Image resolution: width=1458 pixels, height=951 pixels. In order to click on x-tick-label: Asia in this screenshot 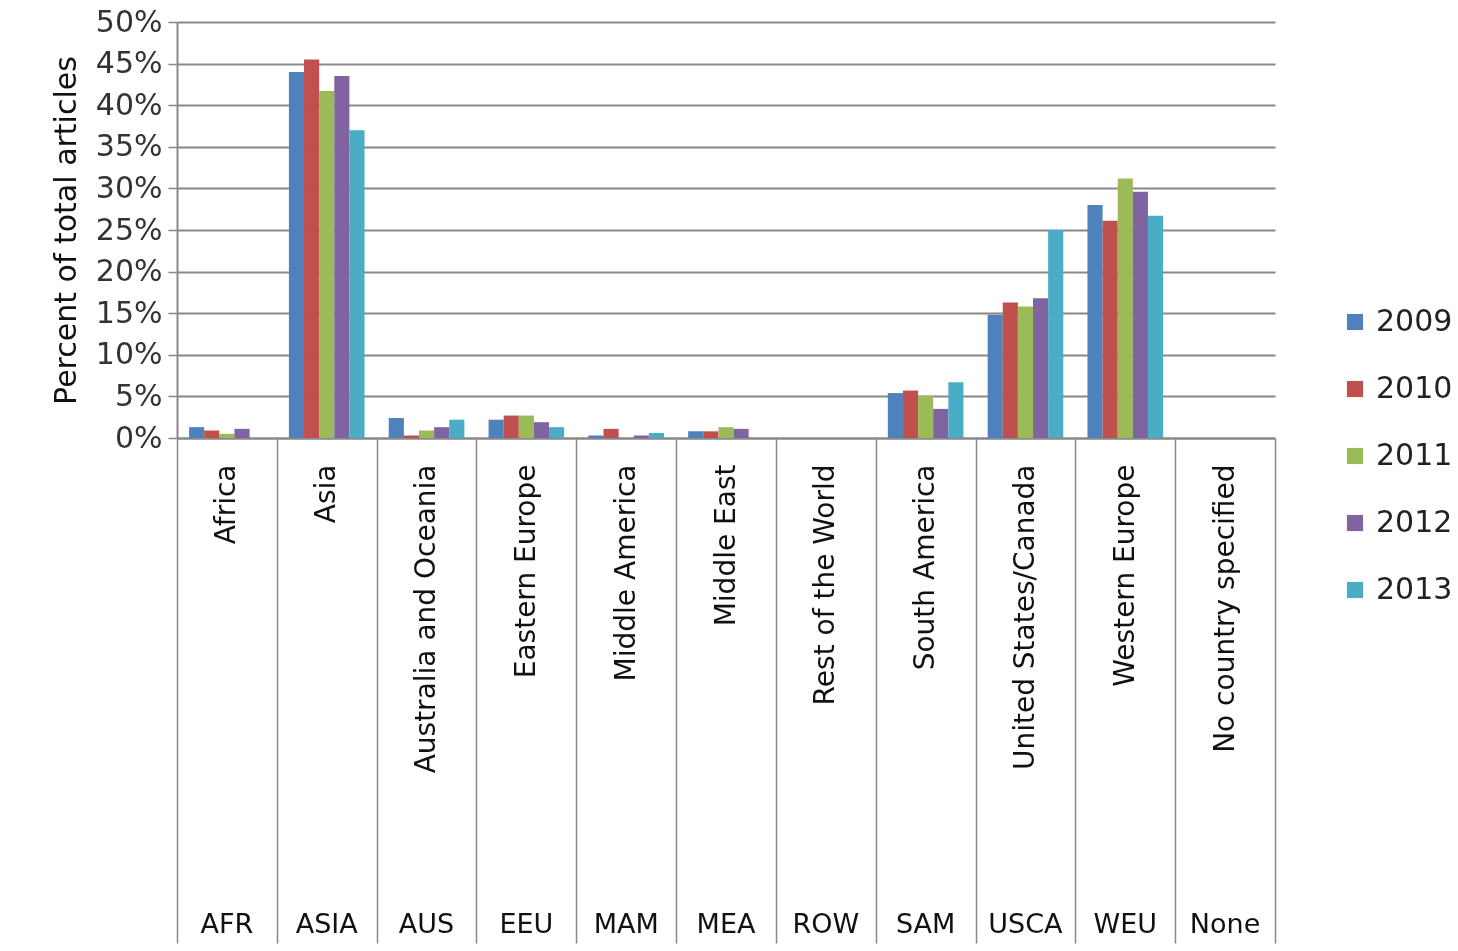, I will do `click(326, 494)`.